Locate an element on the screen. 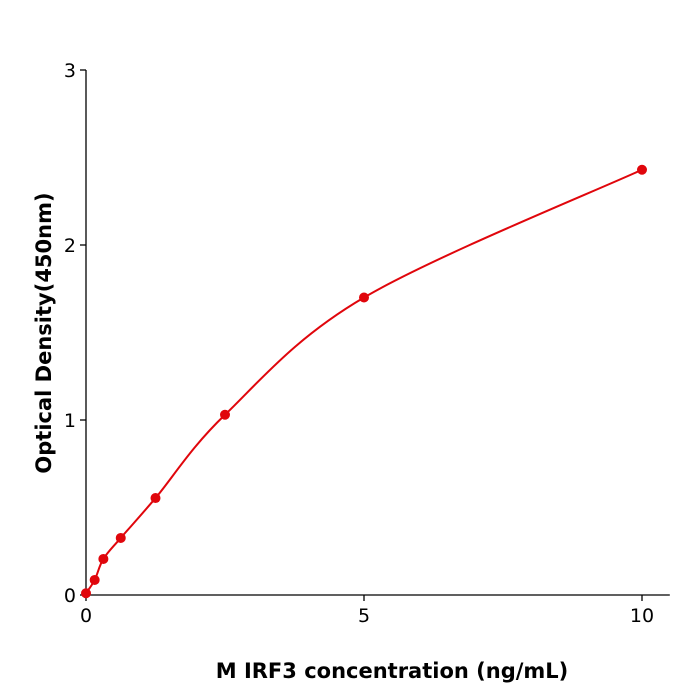 Image resolution: width=700 pixels, height=700 pixels. y-tick-label: 3 is located at coordinates (70, 71).